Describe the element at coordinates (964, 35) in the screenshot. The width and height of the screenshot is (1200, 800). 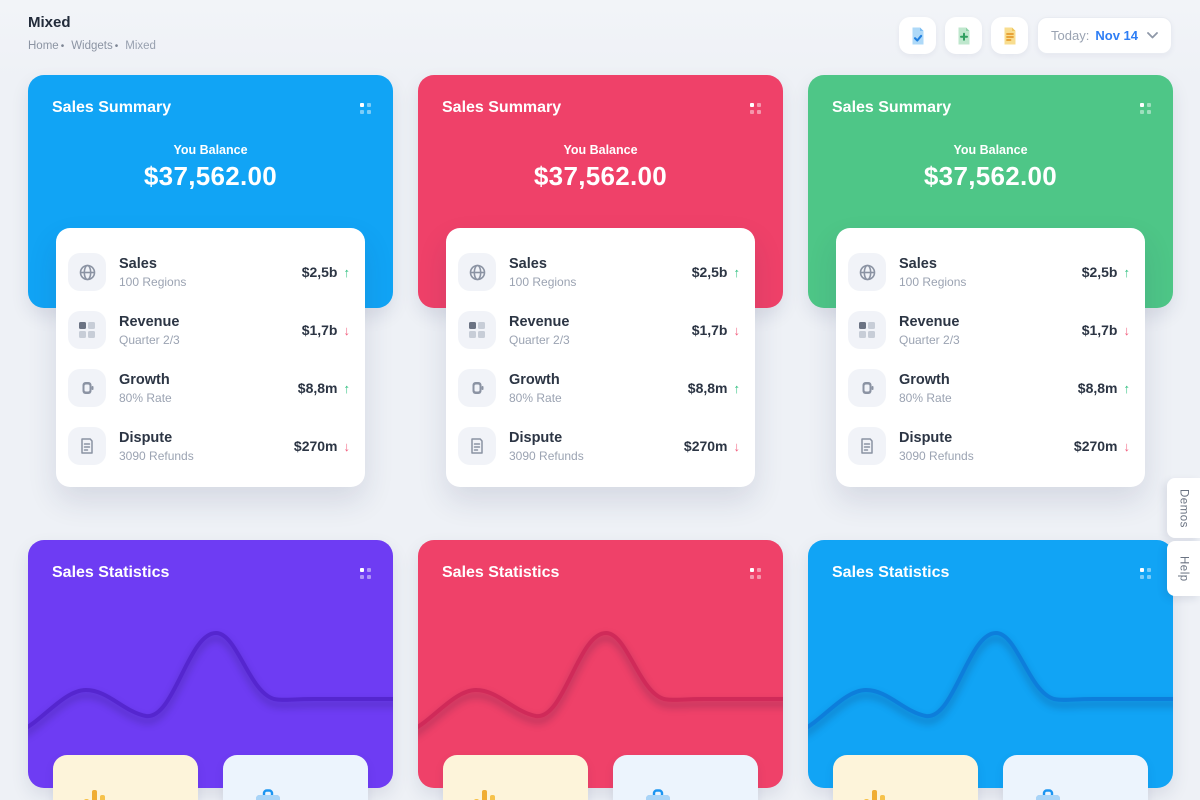
I see `file-plus-button` at that location.